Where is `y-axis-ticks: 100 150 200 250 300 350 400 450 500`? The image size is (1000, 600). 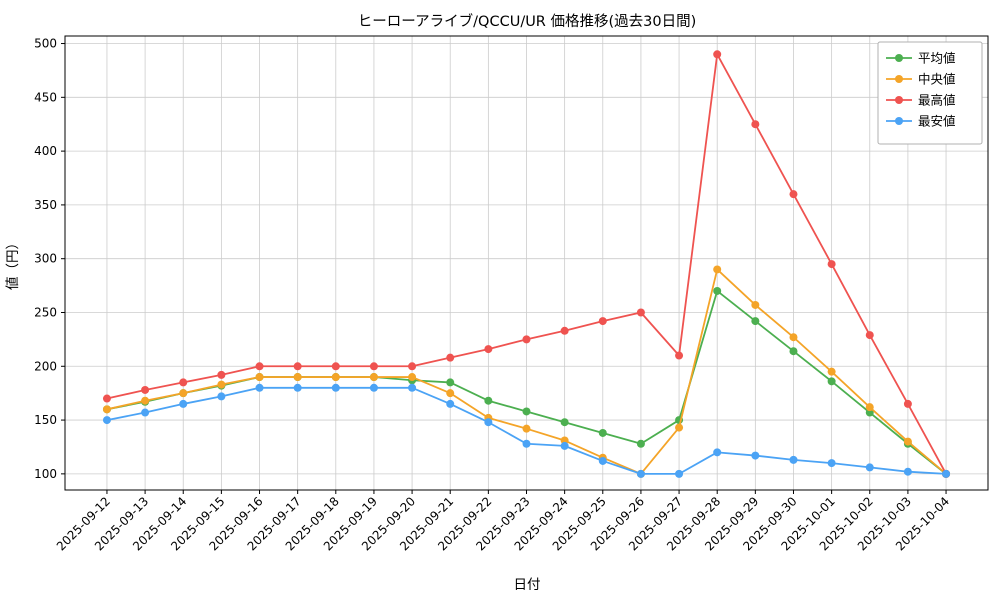
y-axis-ticks: 100 150 200 250 300 350 400 450 500 is located at coordinates (49, 259).